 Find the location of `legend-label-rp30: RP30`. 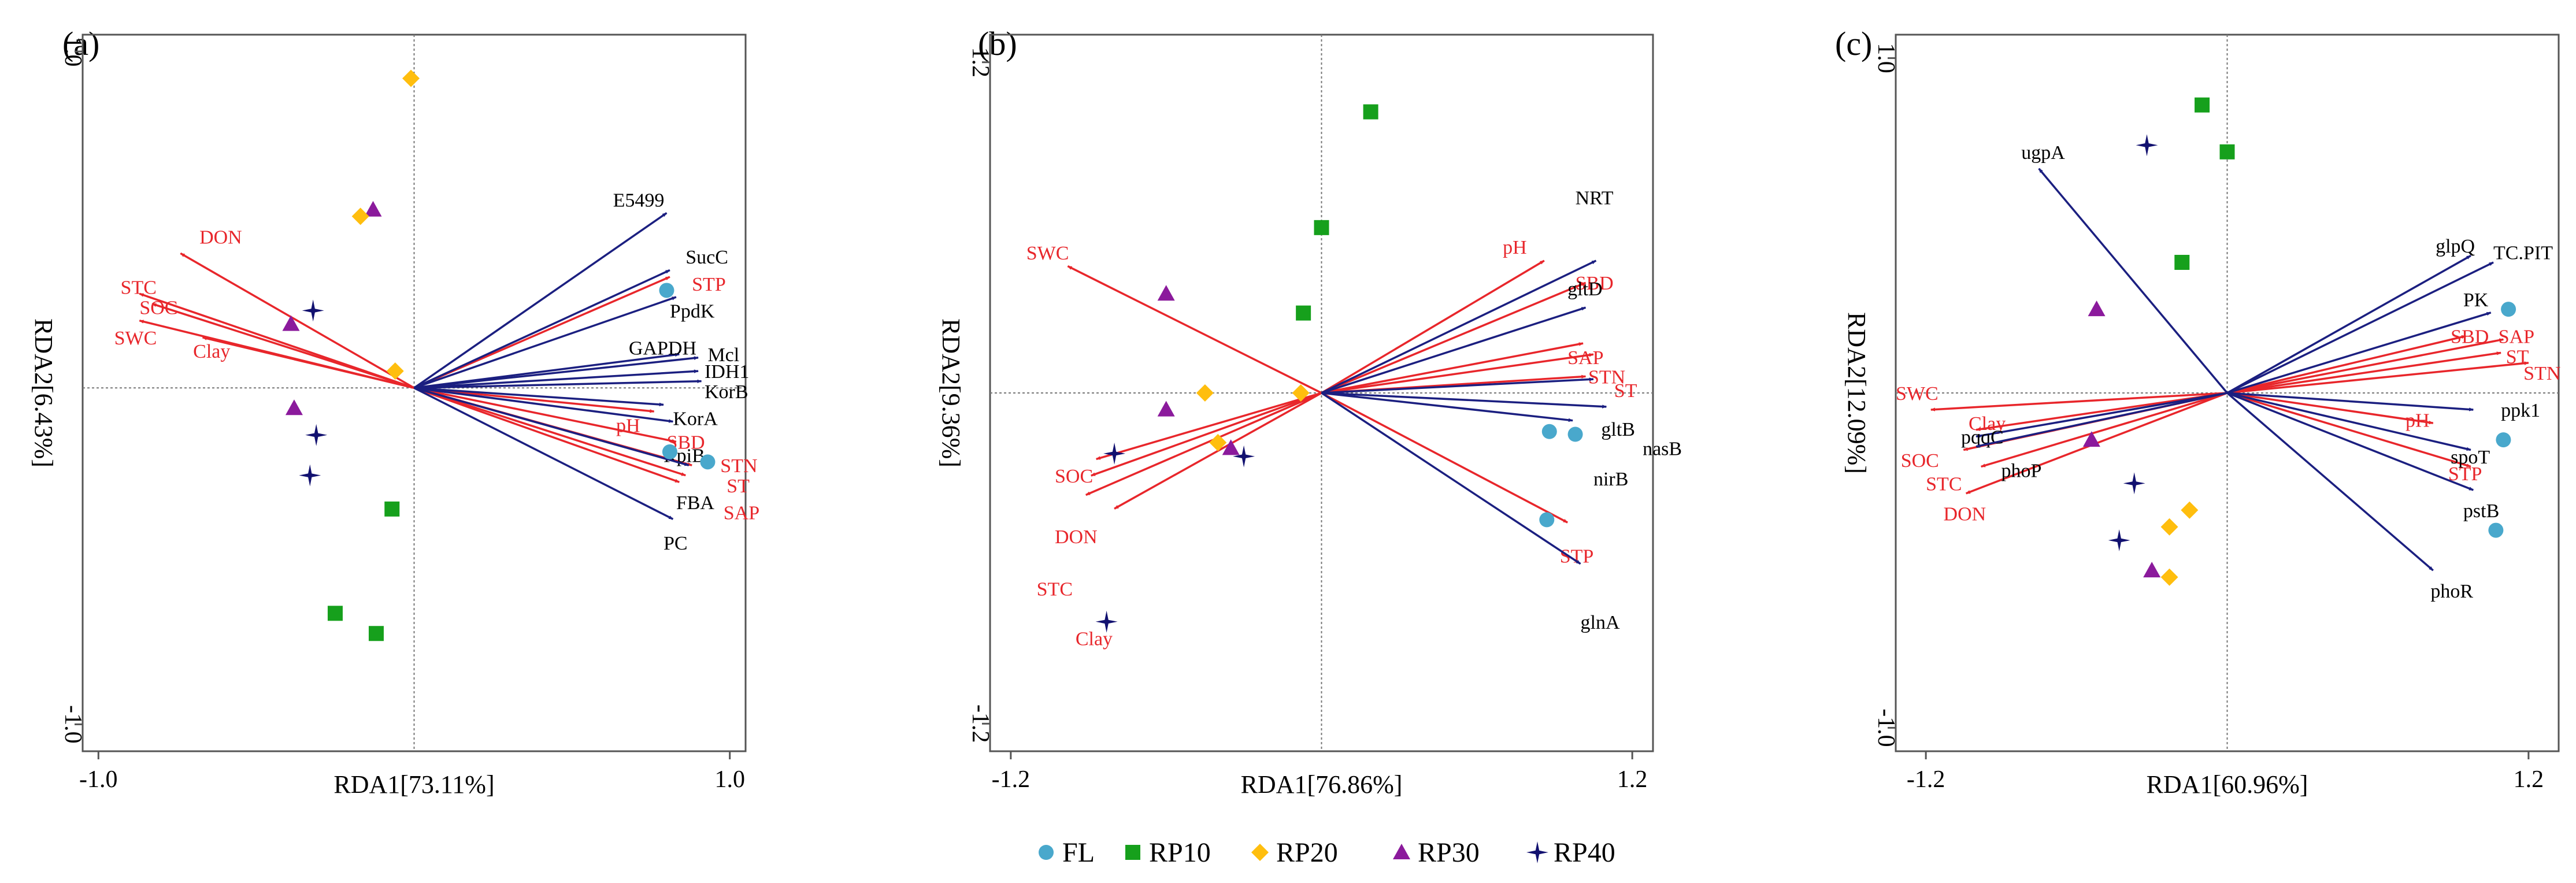

legend-label-rp30: RP30 is located at coordinates (1449, 852).